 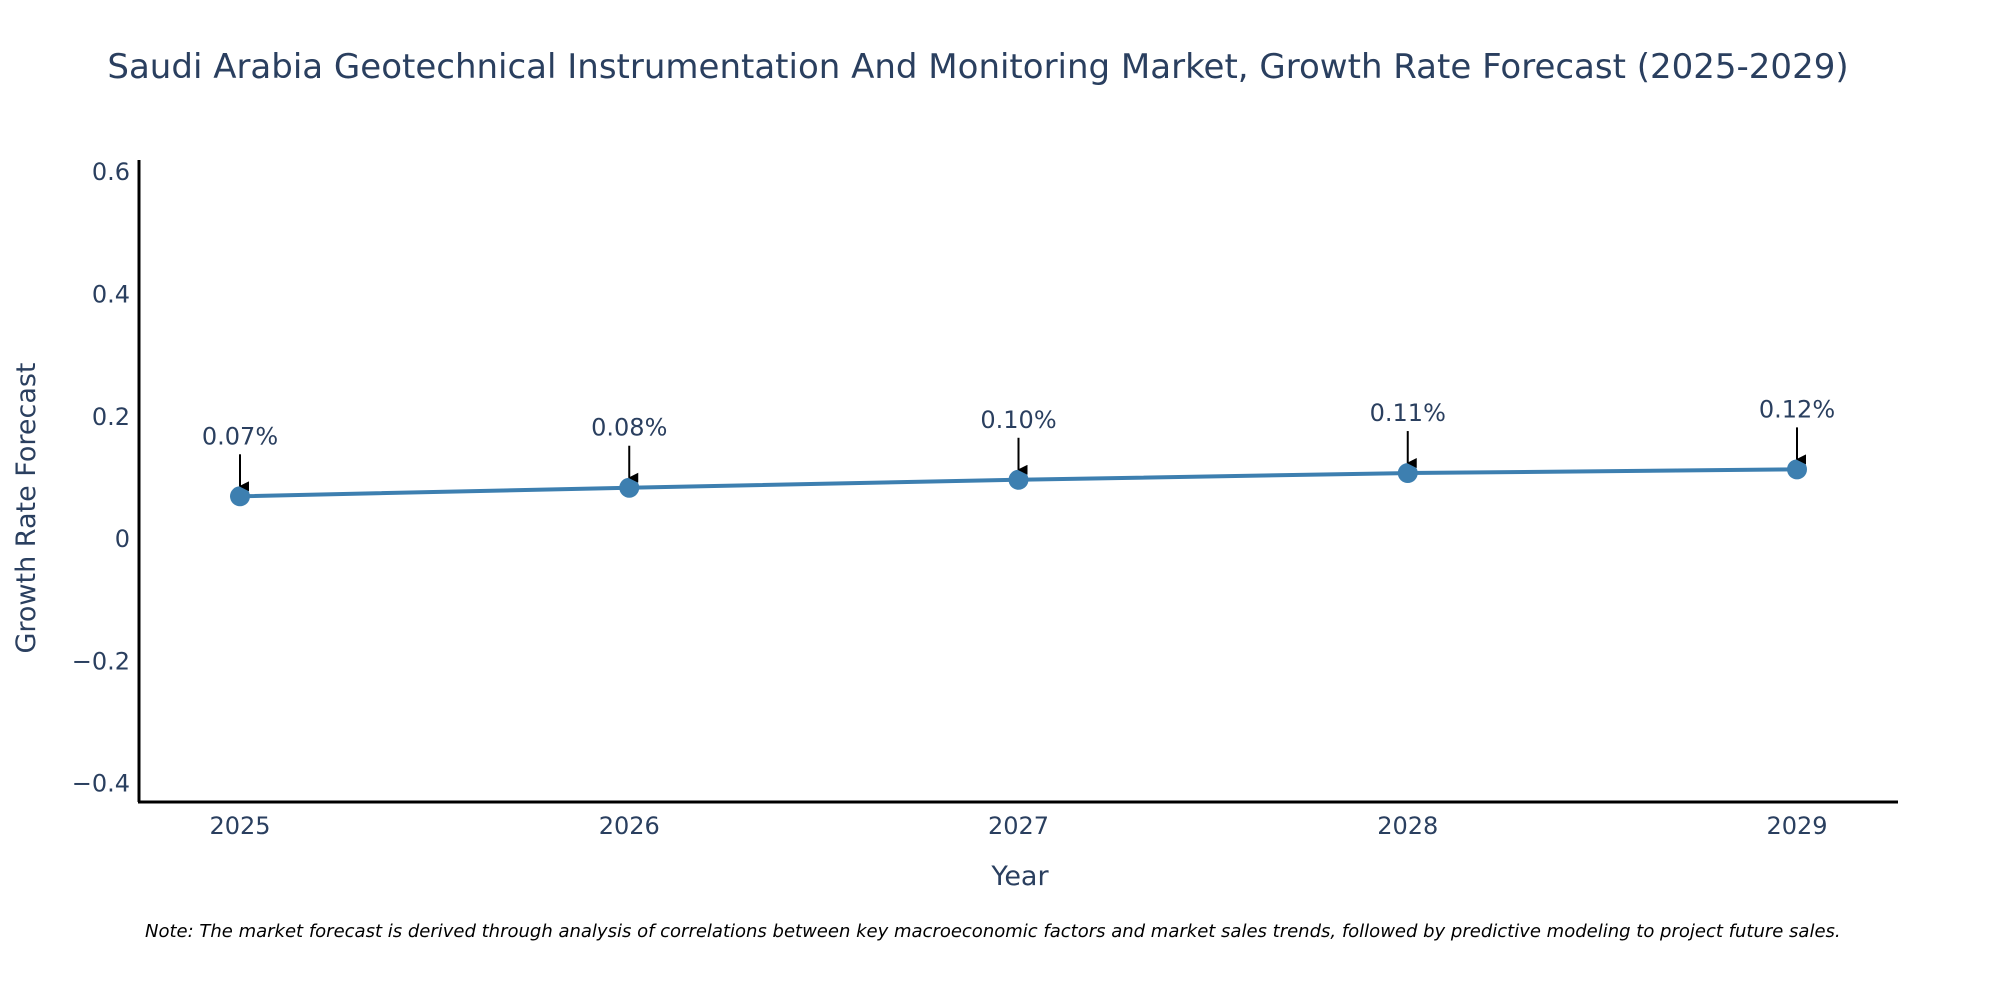 I want to click on x-tick-label: 2028, so click(x=1407, y=826).